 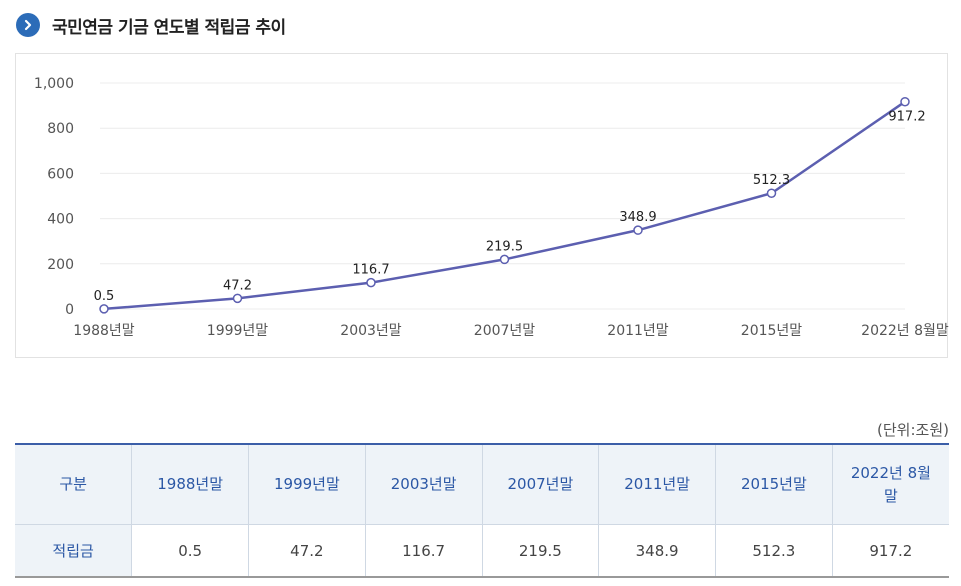 I want to click on column-header: 1999년말, so click(x=307, y=484).